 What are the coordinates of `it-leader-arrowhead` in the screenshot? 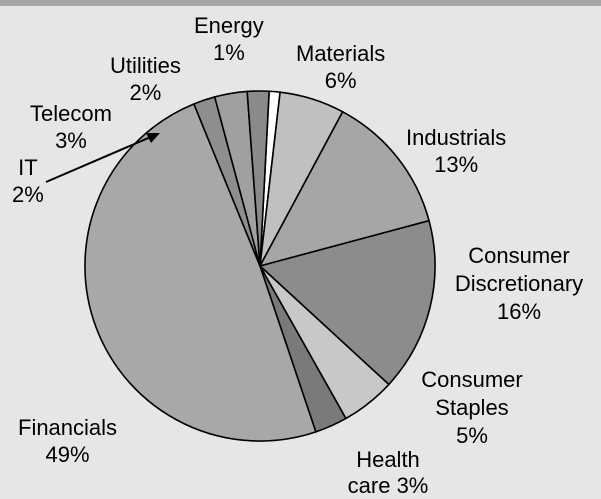 It's located at (153, 138).